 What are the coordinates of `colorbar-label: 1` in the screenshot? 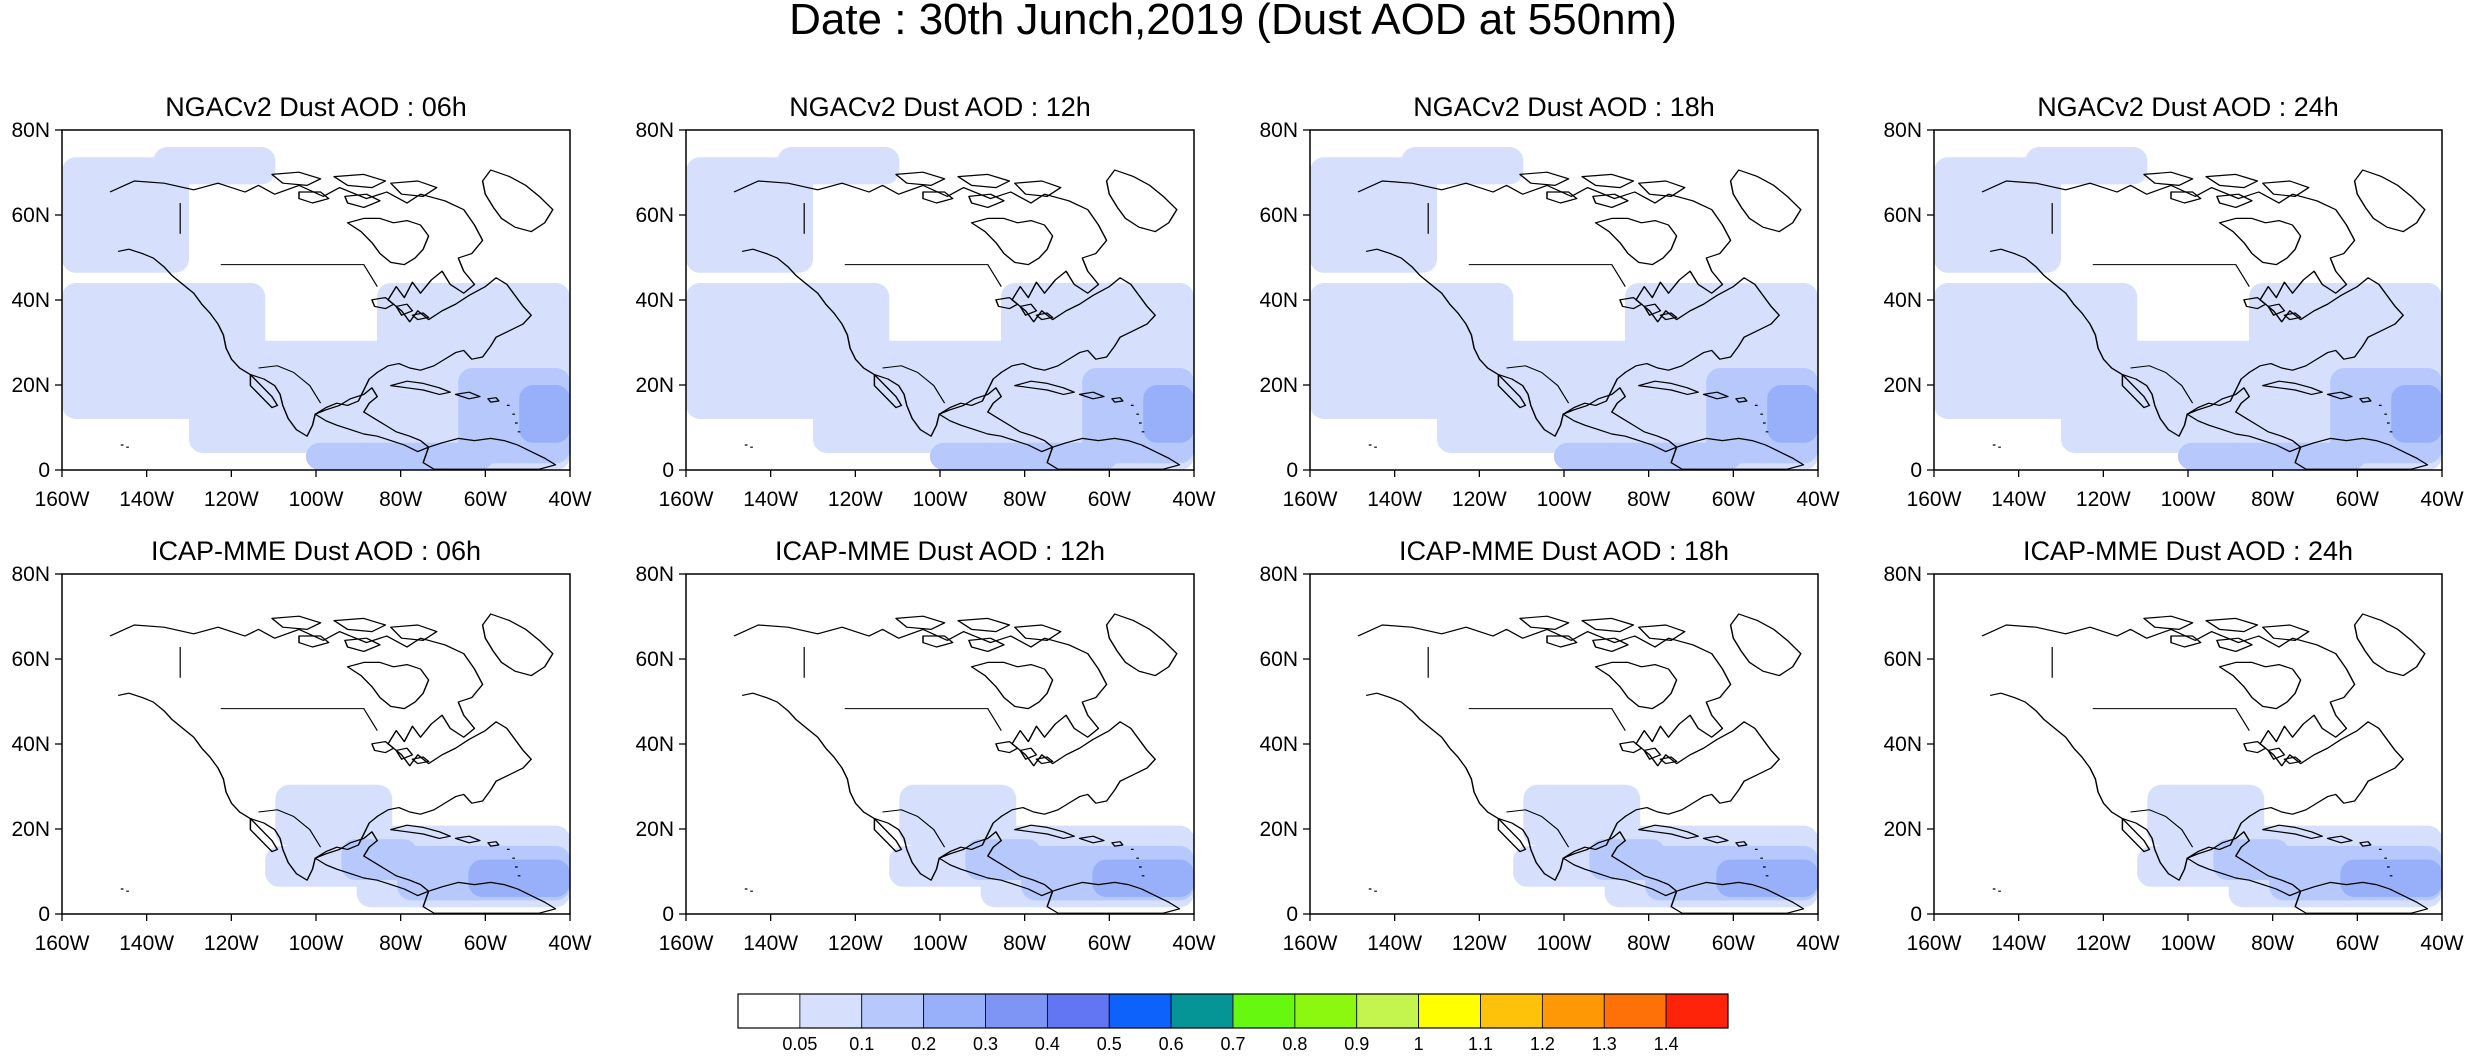 It's located at (1419, 1044).